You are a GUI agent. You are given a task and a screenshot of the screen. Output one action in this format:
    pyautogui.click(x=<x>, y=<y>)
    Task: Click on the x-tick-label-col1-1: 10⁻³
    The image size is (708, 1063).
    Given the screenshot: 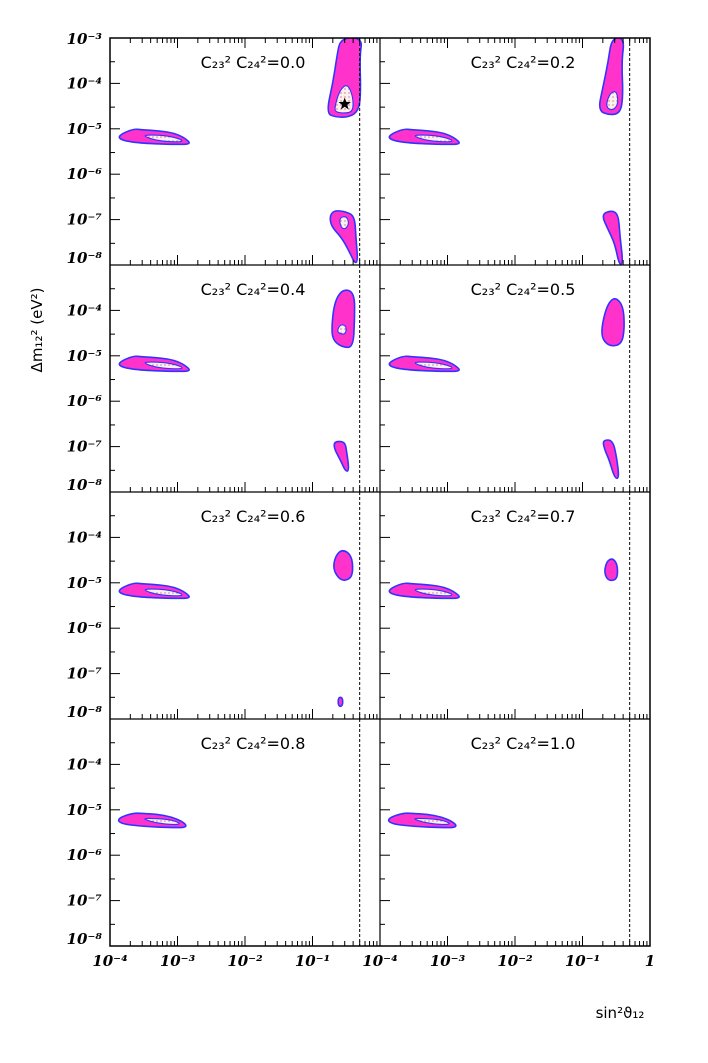 What is the action you would take?
    pyautogui.click(x=448, y=961)
    